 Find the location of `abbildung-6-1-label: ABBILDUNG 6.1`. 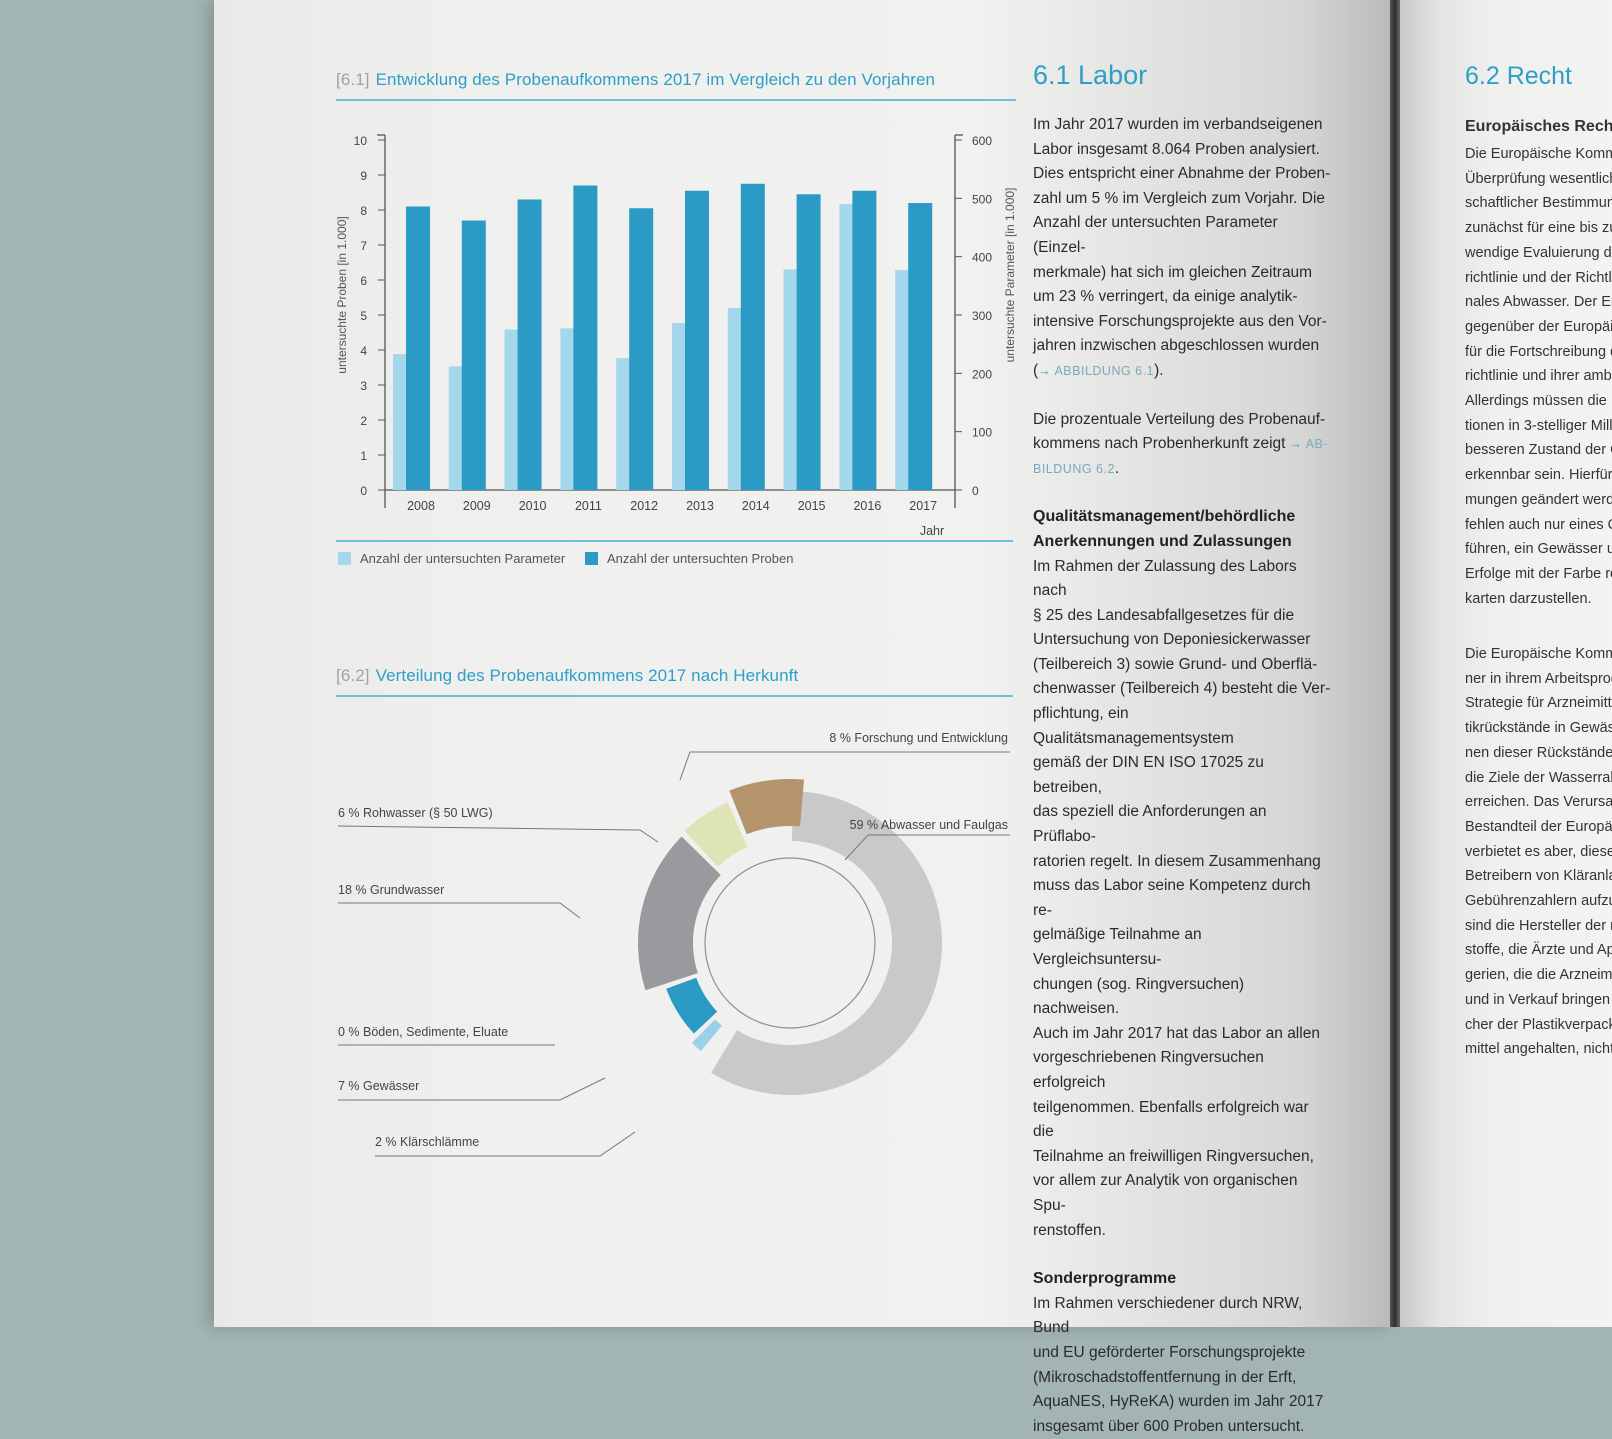

abbildung-6-1-label: ABBILDUNG 6.1 is located at coordinates (1104, 370).